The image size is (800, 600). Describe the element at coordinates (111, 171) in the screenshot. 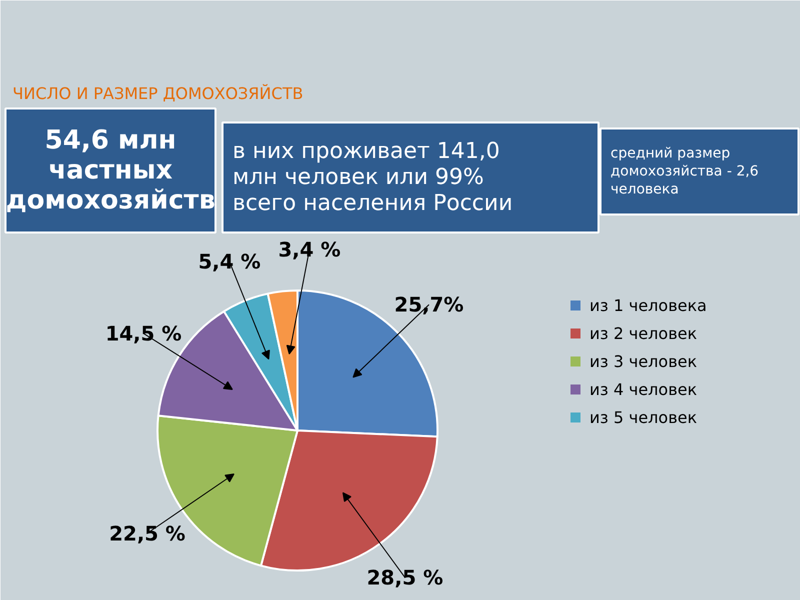

I see `text: 54,6 млн частных домохозяйств` at that location.